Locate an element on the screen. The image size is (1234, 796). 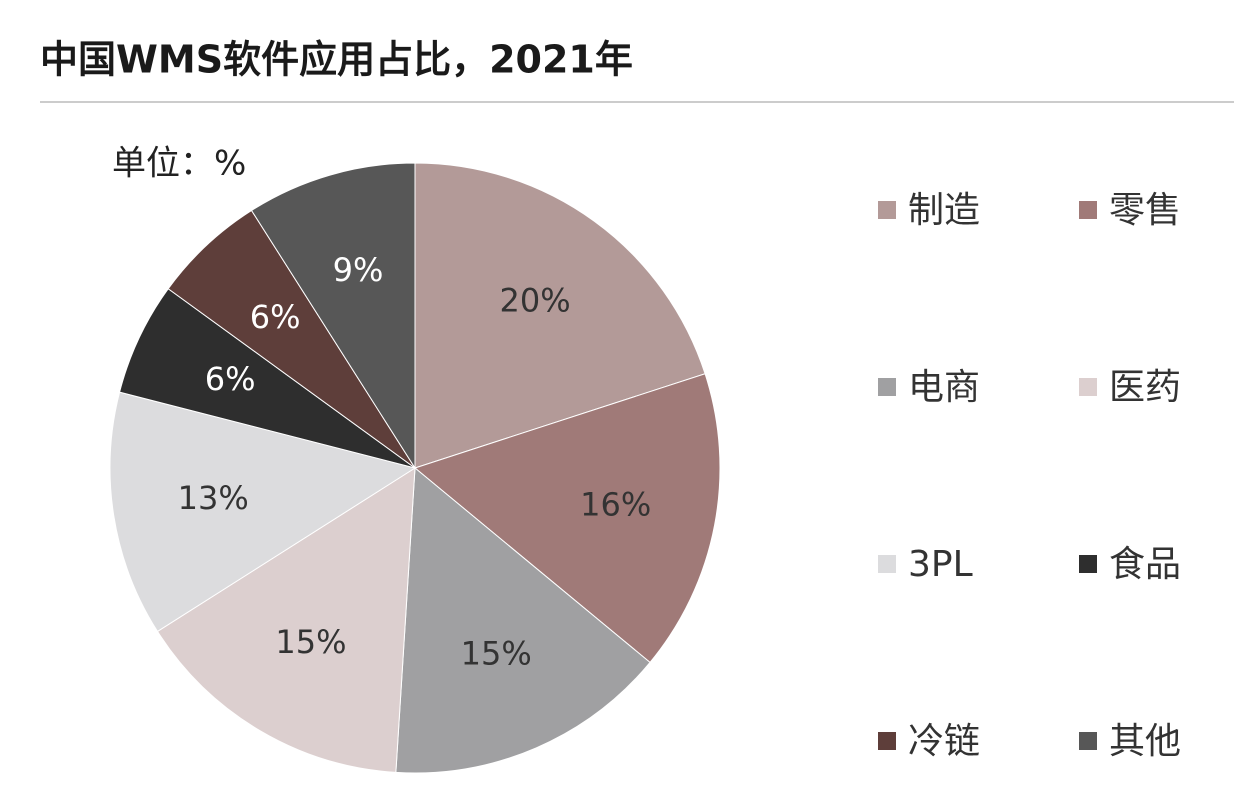
slice-label: 20% is located at coordinates (535, 301).